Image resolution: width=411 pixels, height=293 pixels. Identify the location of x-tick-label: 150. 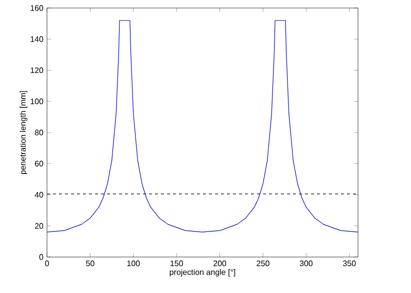
(176, 263).